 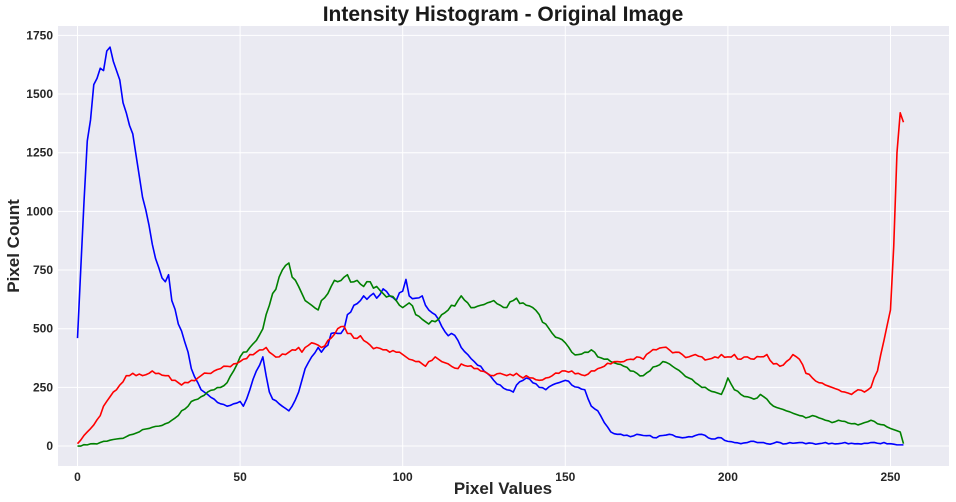 I want to click on x-tick-label: 250, so click(x=890, y=477).